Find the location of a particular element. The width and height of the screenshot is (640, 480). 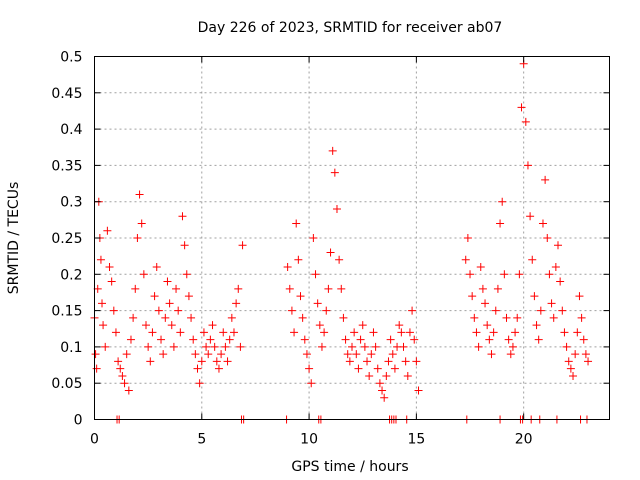

y-tick-label: 0.45 is located at coordinates (66, 94).